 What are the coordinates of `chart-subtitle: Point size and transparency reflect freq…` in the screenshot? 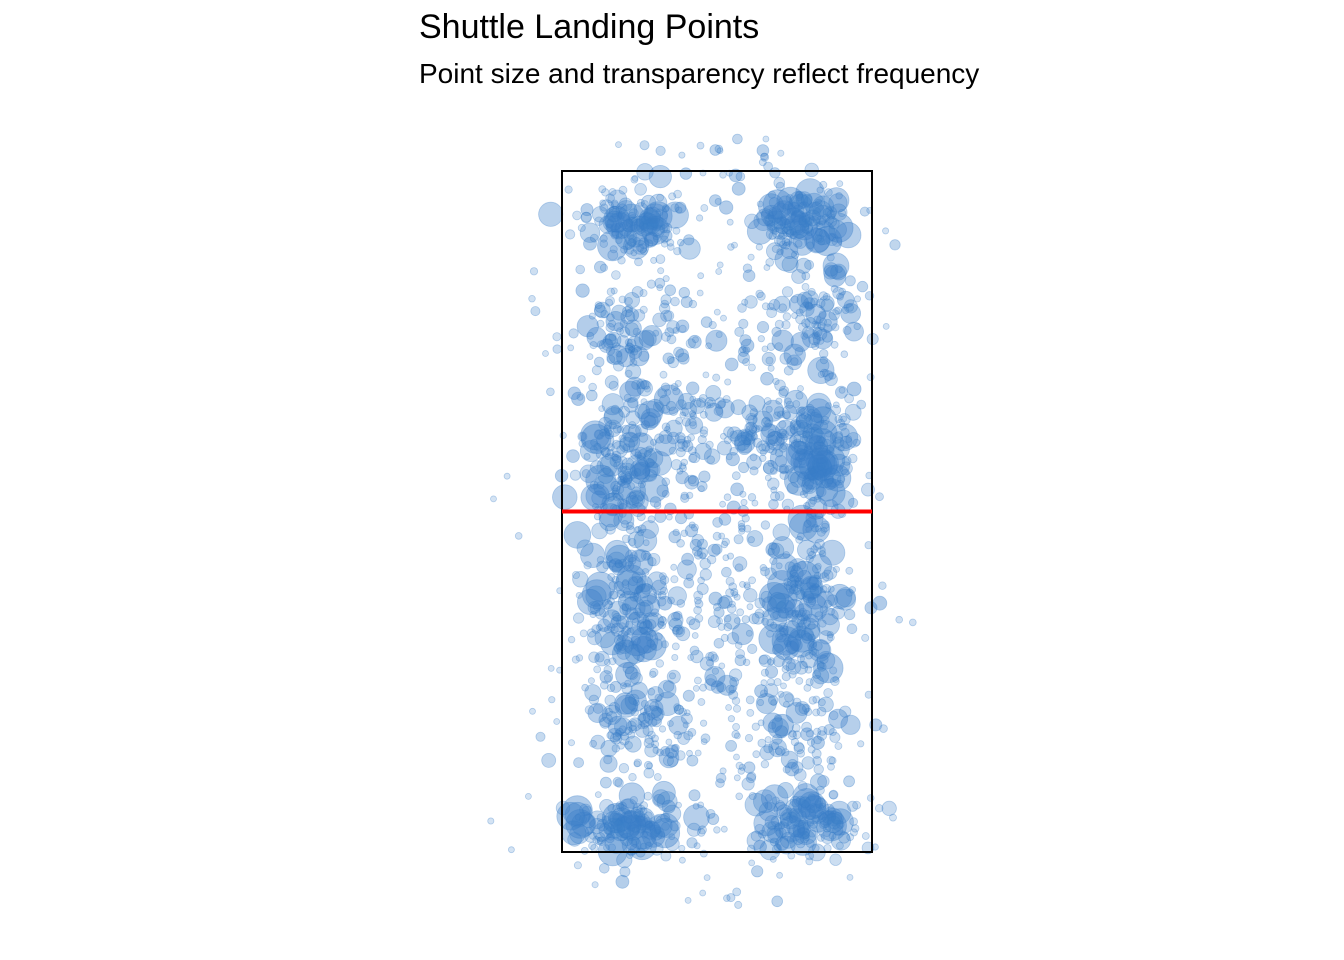 It's located at (699, 73).